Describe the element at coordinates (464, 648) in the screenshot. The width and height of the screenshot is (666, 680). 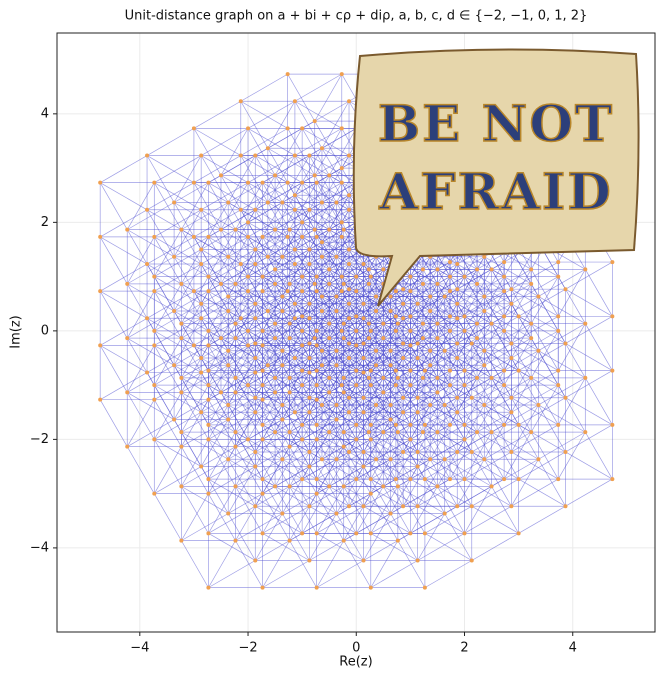
I see `x-tick-label: 2` at that location.